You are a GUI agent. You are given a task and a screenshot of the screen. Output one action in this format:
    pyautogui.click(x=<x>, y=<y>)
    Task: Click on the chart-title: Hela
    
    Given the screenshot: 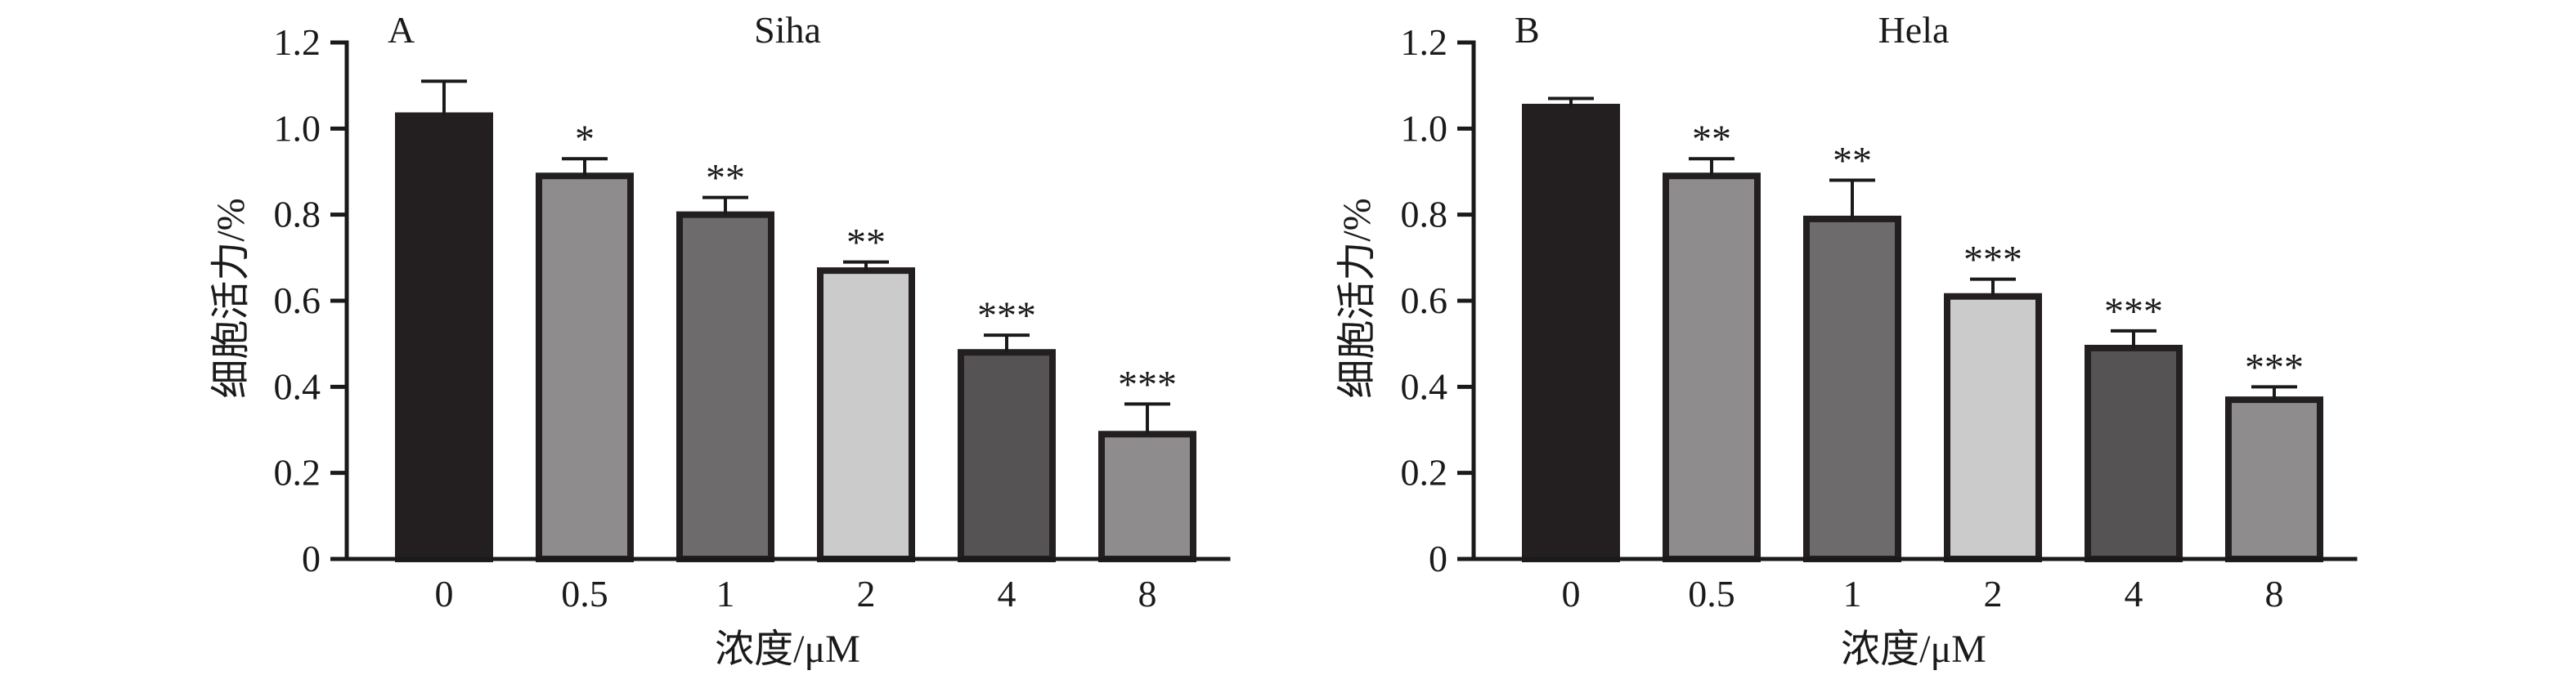 What is the action you would take?
    pyautogui.click(x=1914, y=30)
    